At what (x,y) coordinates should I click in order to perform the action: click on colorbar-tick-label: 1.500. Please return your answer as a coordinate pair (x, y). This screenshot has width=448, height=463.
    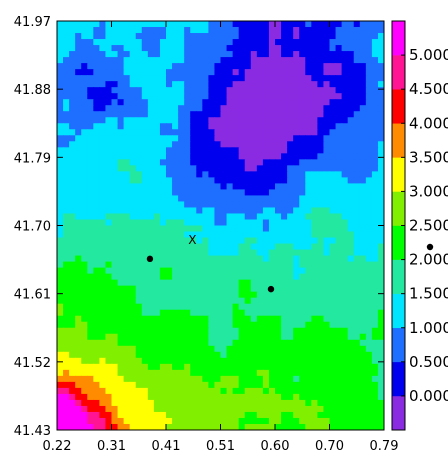
    Looking at the image, I should click on (428, 294).